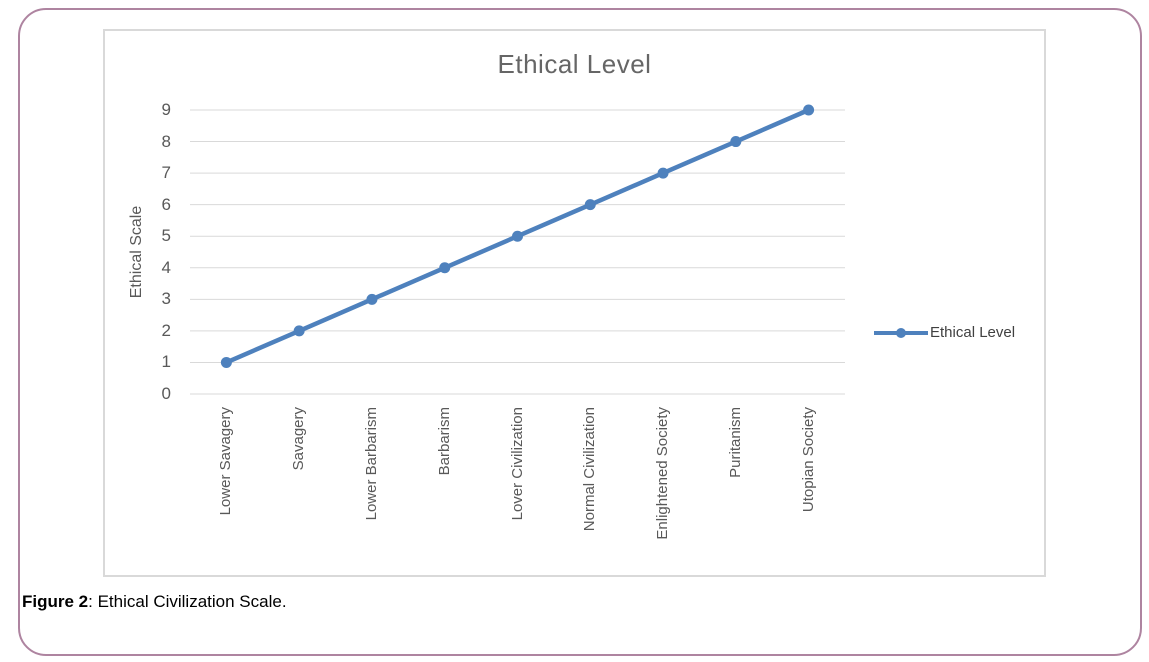 This screenshot has width=1149, height=662. I want to click on y-tick-label: 1, so click(166, 362).